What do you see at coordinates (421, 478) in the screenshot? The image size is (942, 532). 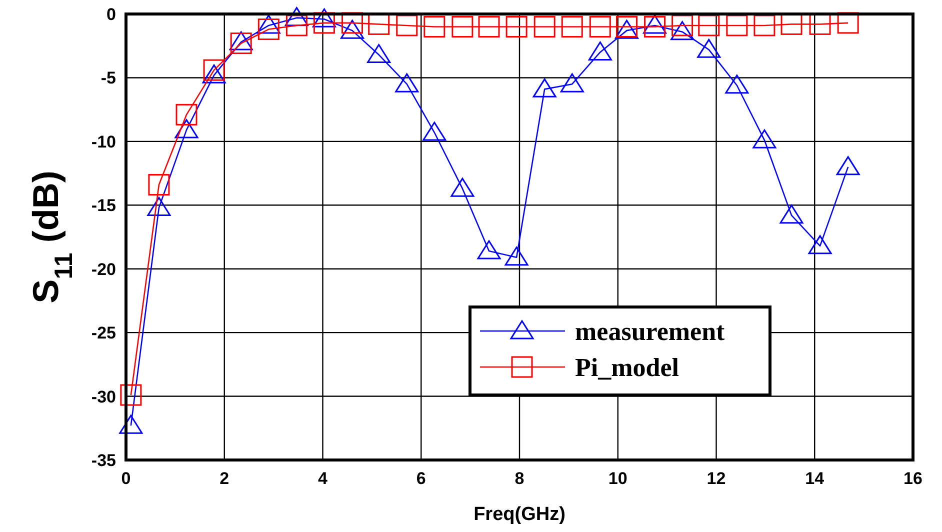 I see `x-tick-label: 6` at bounding box center [421, 478].